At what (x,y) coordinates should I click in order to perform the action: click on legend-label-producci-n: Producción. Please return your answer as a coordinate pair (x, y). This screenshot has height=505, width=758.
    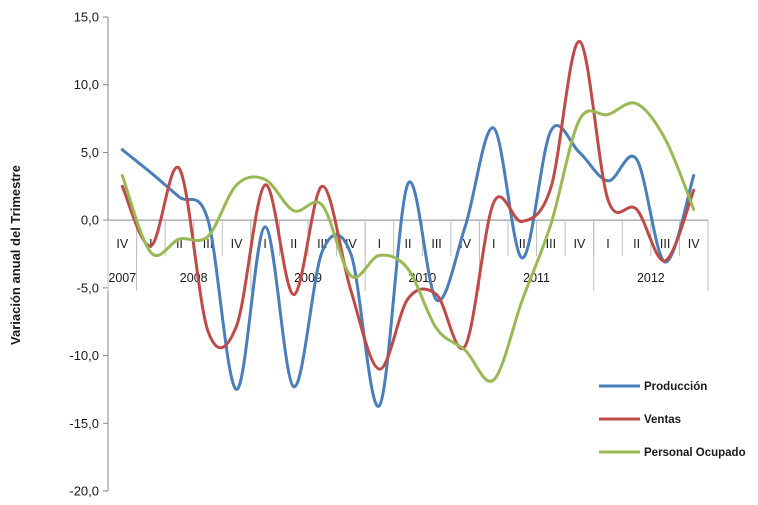
    Looking at the image, I should click on (675, 387).